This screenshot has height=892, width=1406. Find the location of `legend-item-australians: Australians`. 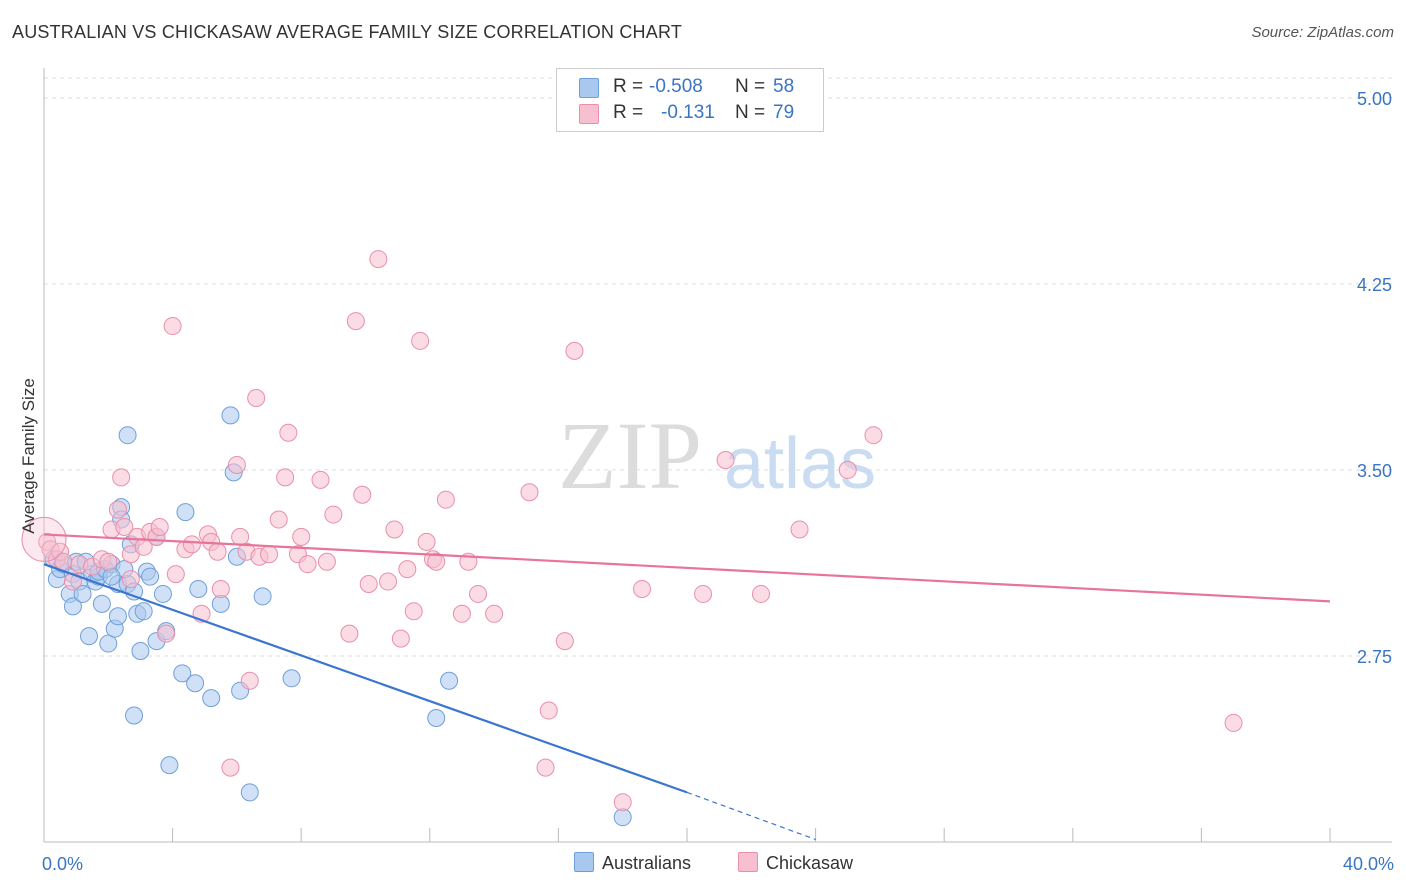

legend-item-australians: Australians is located at coordinates (632, 863).